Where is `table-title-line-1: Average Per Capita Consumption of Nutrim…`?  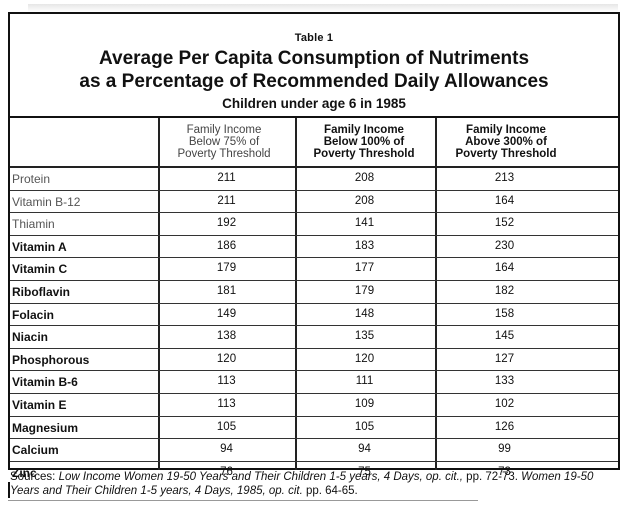
table-title-line-1: Average Per Capita Consumption of Nutrim… is located at coordinates (314, 58).